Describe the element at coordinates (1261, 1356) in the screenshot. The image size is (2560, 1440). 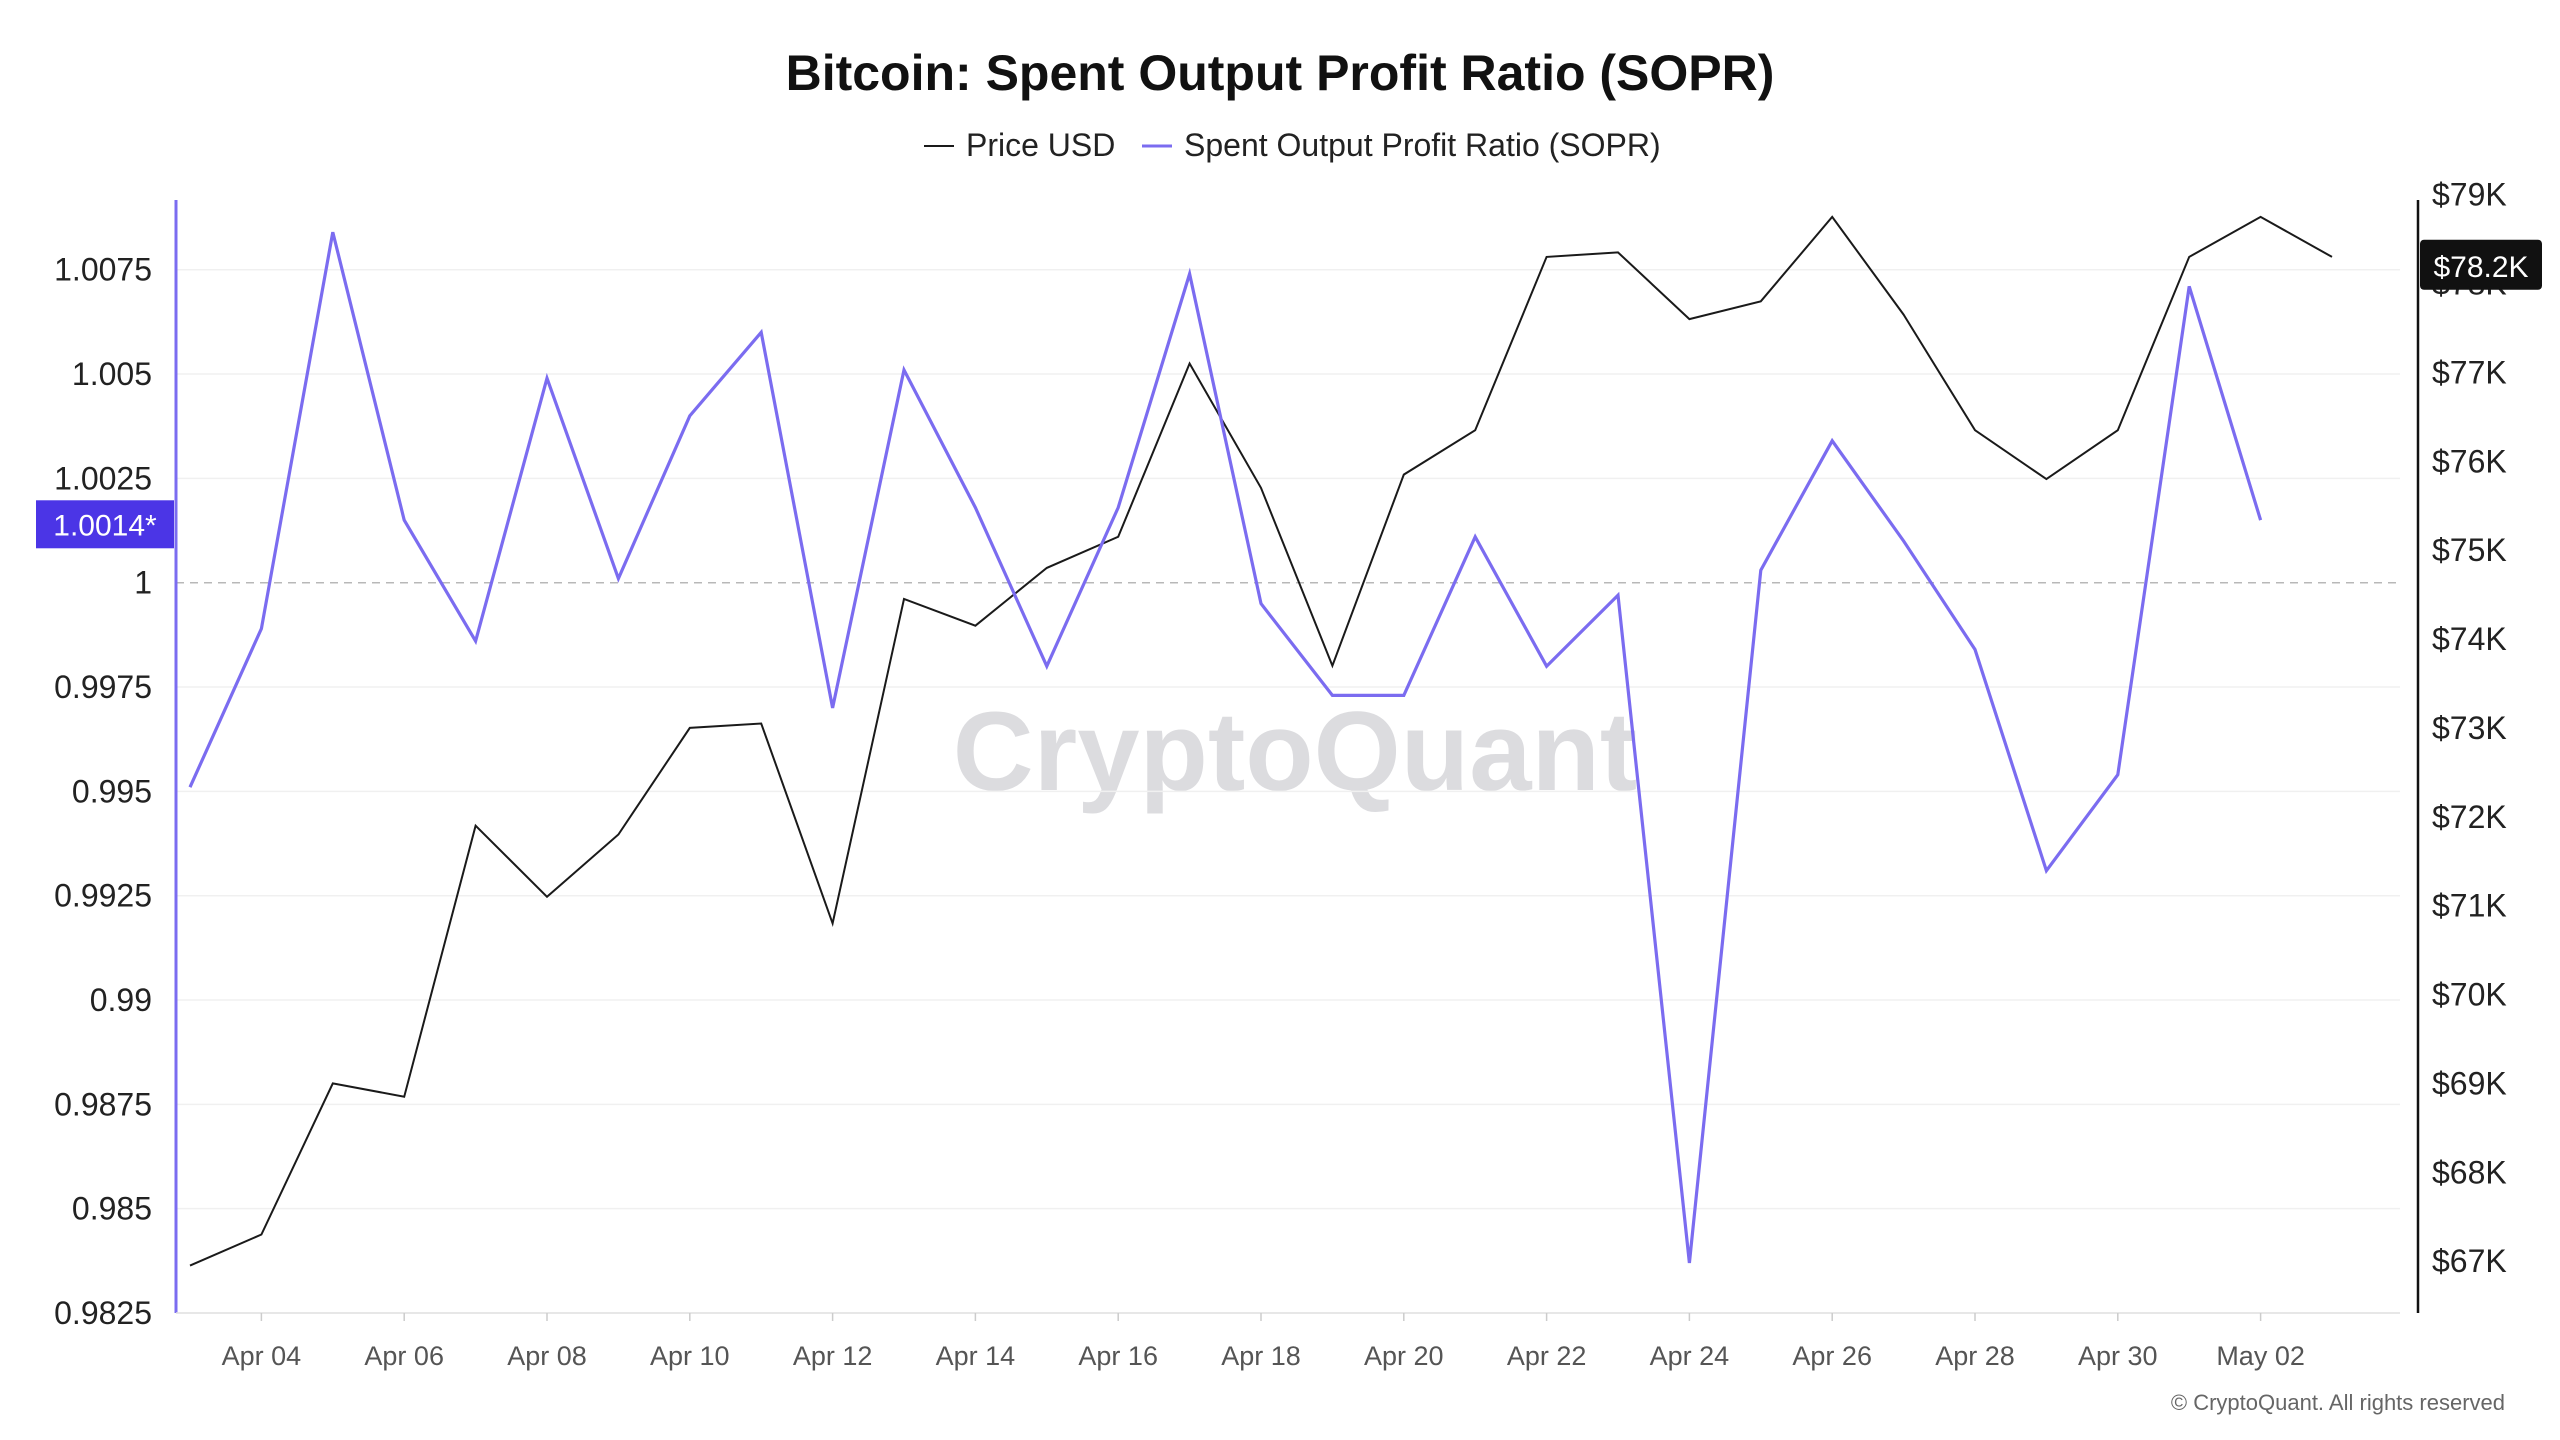
I see `x-tick-label: Apr 18` at that location.